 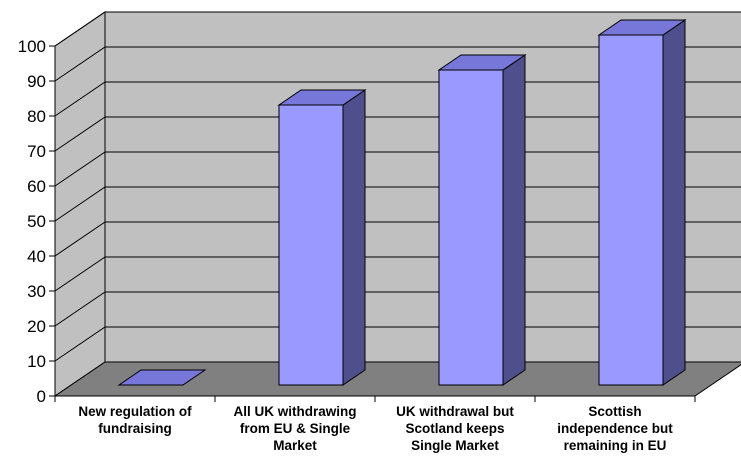 I want to click on y-tick-label: 20, so click(x=36, y=326).